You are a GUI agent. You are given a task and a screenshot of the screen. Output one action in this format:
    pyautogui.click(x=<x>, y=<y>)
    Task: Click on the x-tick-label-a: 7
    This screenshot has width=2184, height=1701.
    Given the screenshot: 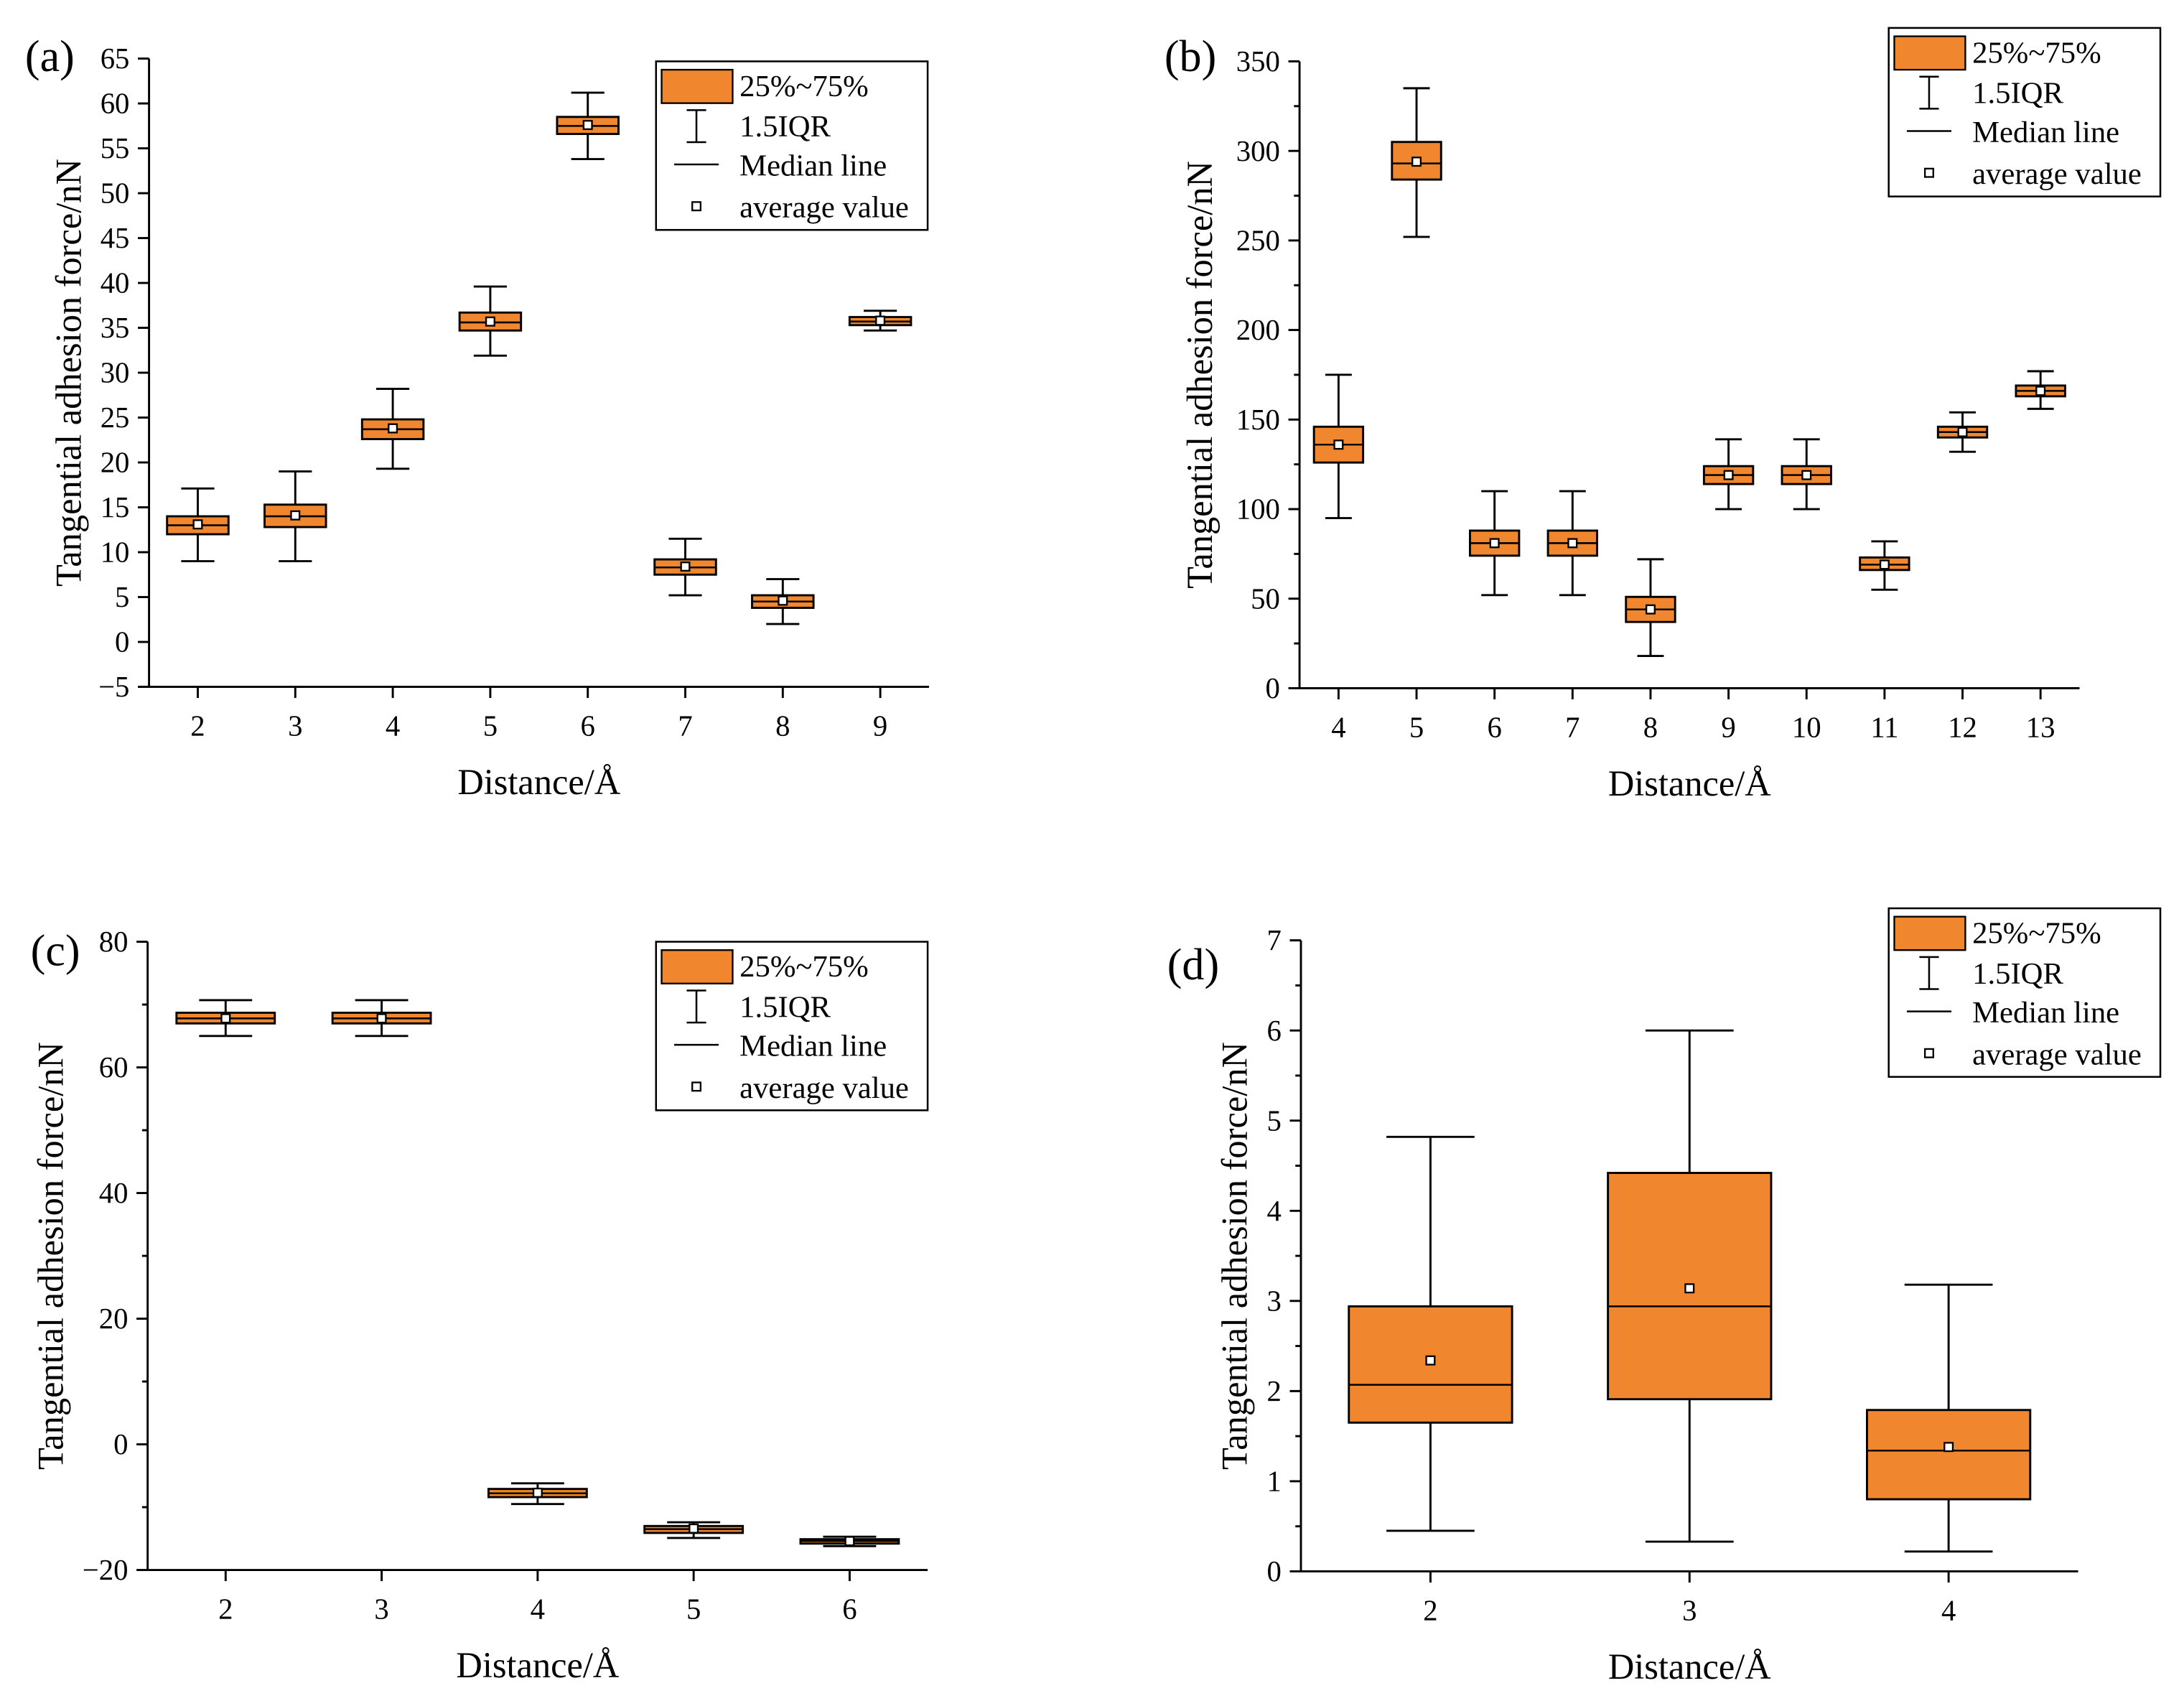 What is the action you would take?
    pyautogui.click(x=685, y=725)
    